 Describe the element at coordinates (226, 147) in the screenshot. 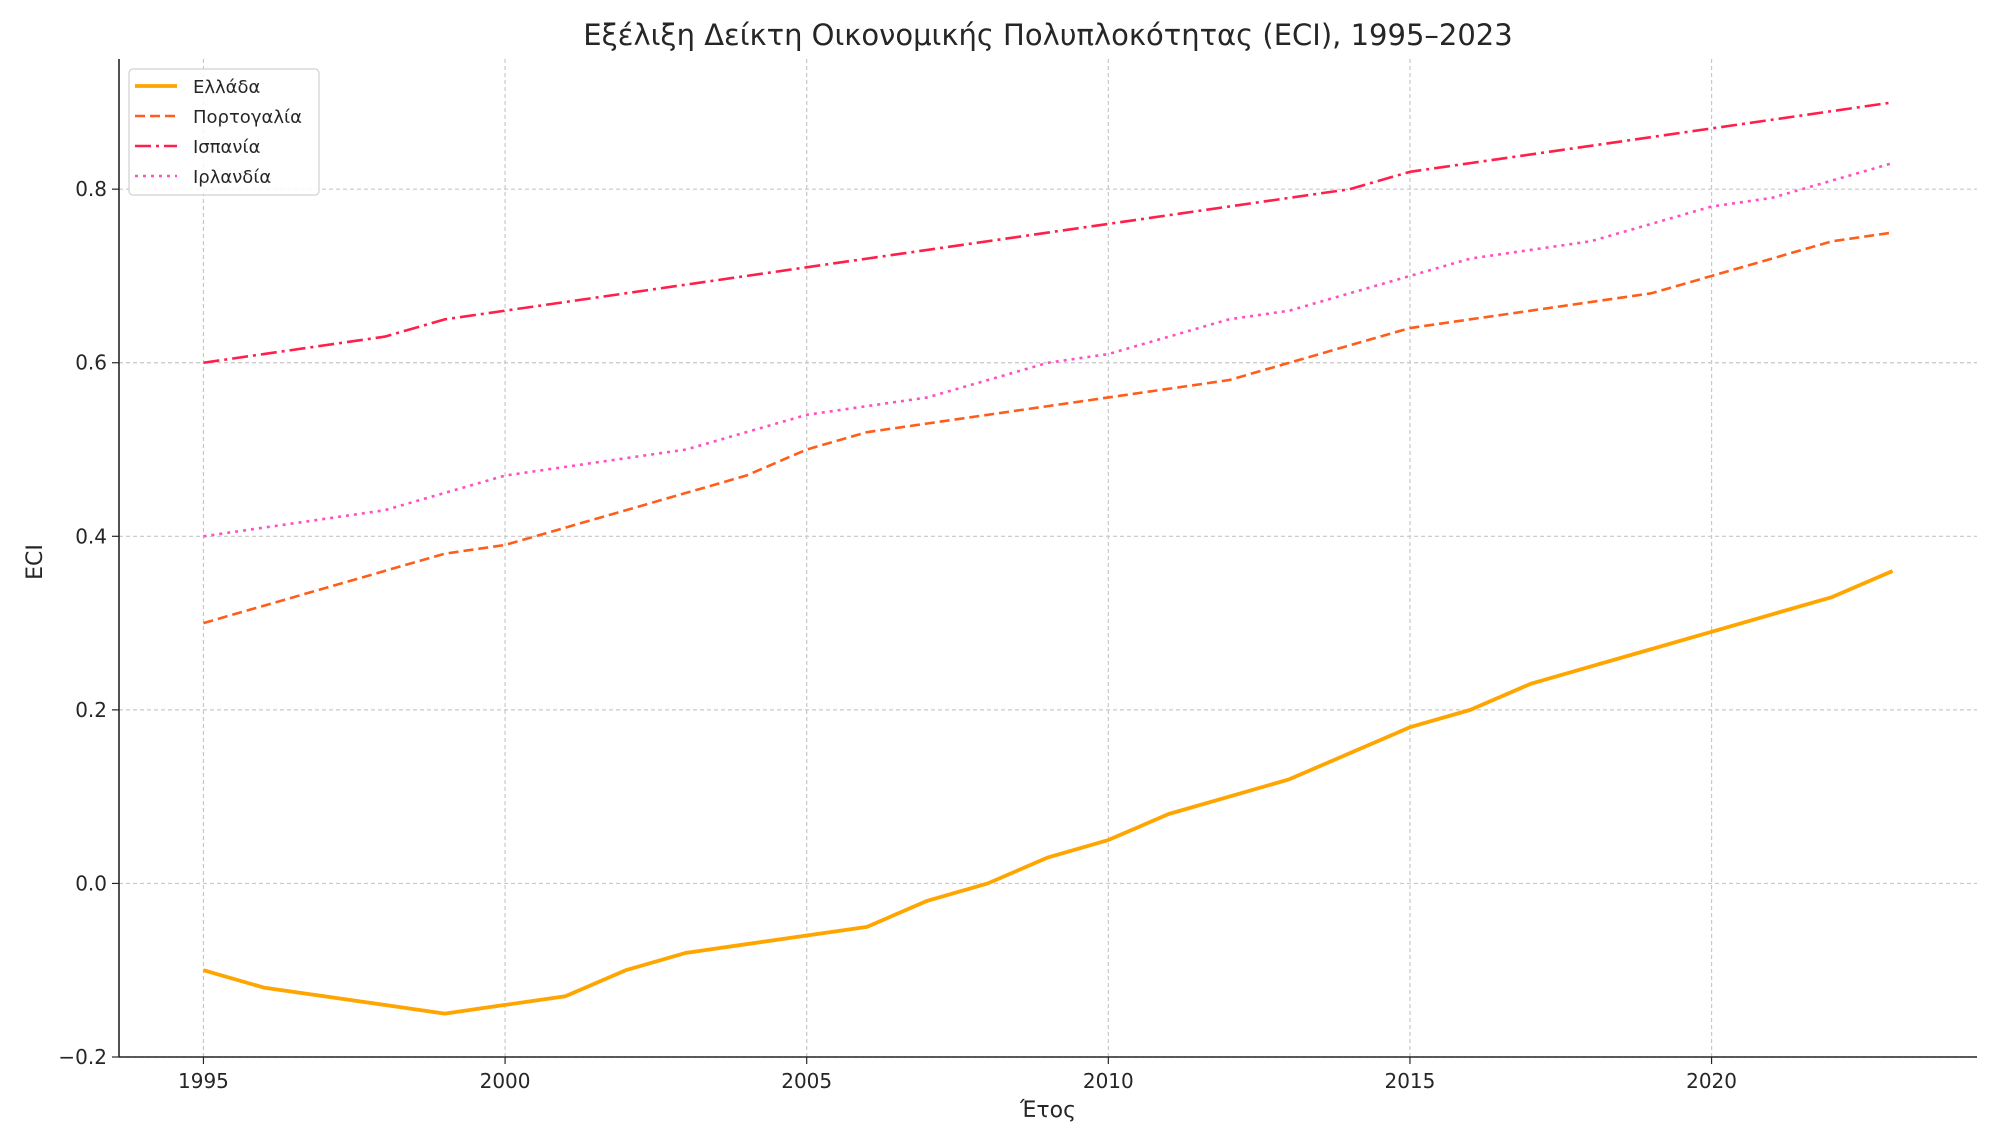

I see `legend-label: Ισπανία` at that location.